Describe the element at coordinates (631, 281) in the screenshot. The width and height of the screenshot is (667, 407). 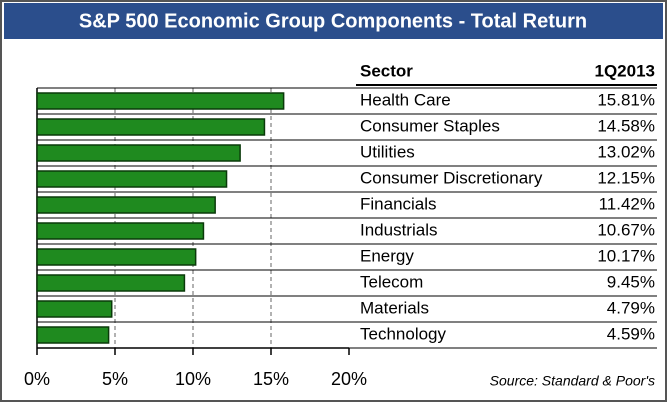
I see `value-label: 9.45%` at that location.